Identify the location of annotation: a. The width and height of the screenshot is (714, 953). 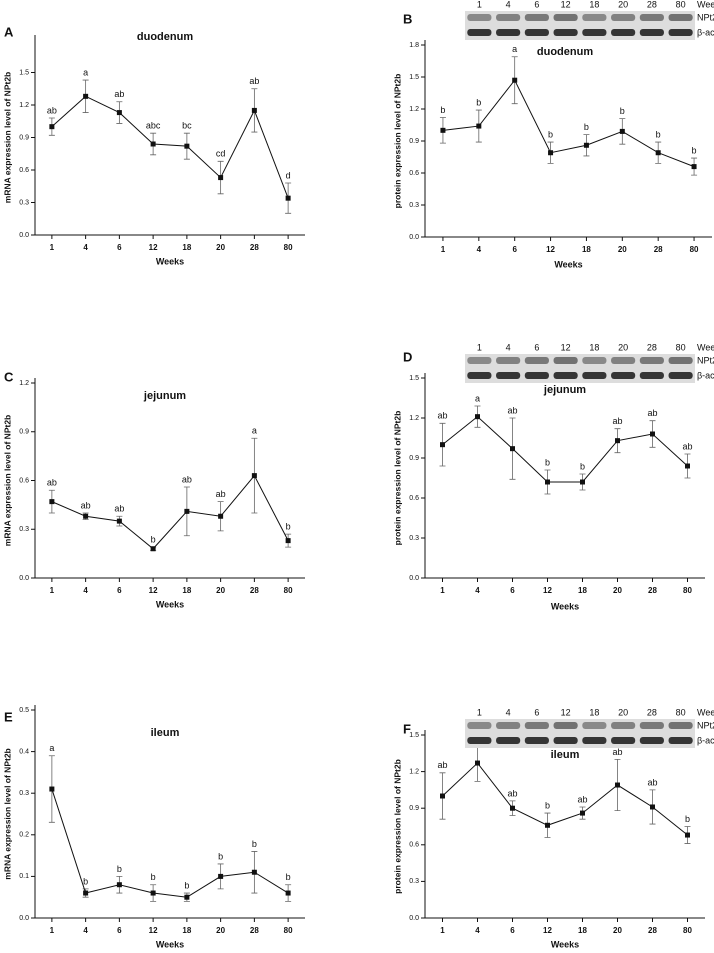
(51, 748).